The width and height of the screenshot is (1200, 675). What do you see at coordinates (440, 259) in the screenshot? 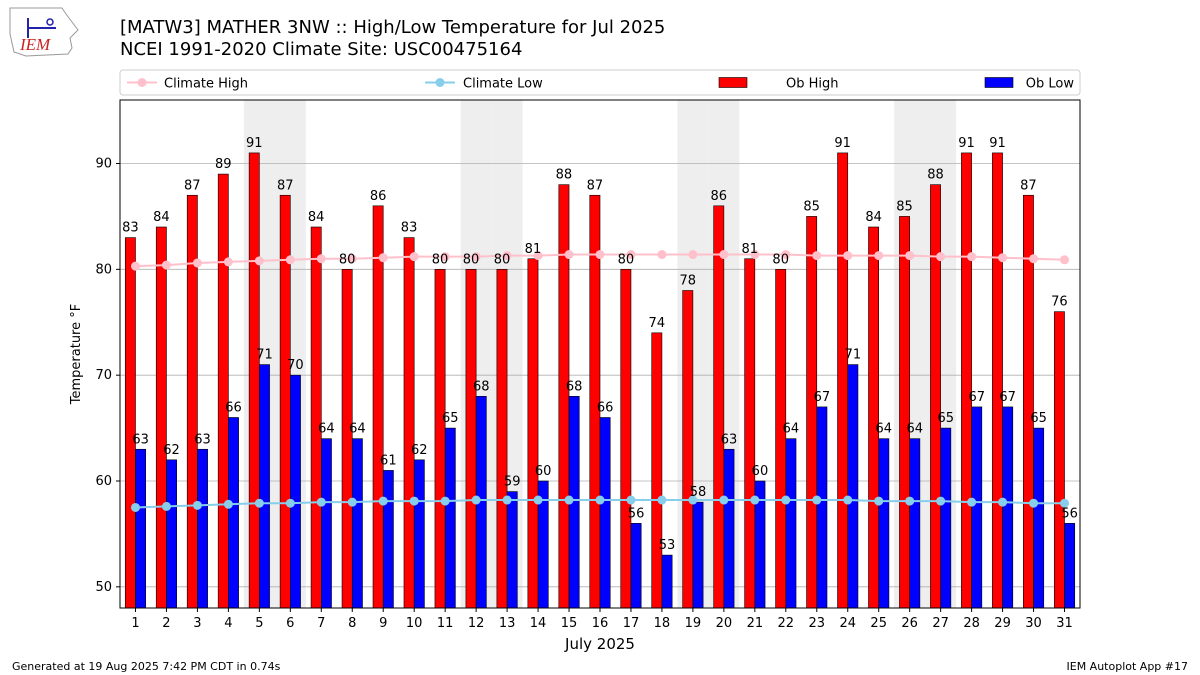
I see `ob-high-label-11: 80` at bounding box center [440, 259].